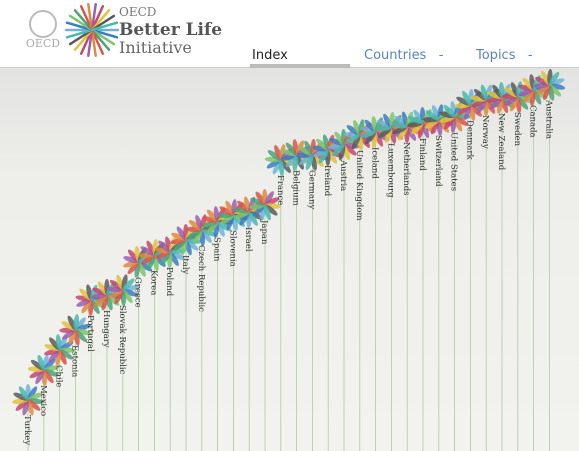  Describe the element at coordinates (232, 248) in the screenshot. I see `country-label: Slovenia` at that location.